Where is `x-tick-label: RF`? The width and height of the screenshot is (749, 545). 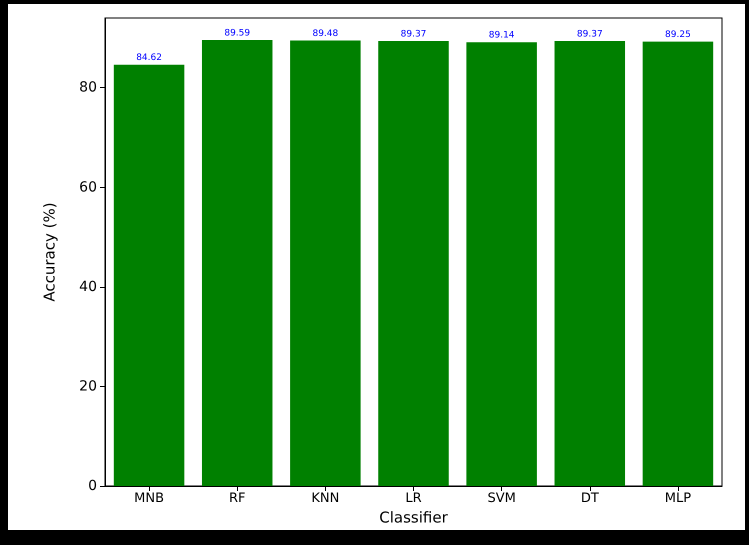
x-tick-label: RF is located at coordinates (237, 498).